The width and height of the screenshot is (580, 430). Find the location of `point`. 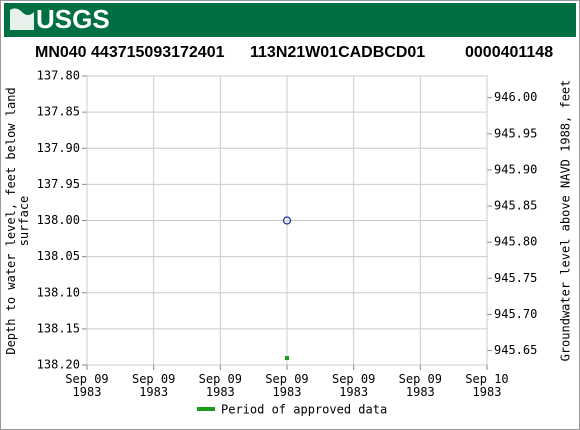

point is located at coordinates (287, 220).